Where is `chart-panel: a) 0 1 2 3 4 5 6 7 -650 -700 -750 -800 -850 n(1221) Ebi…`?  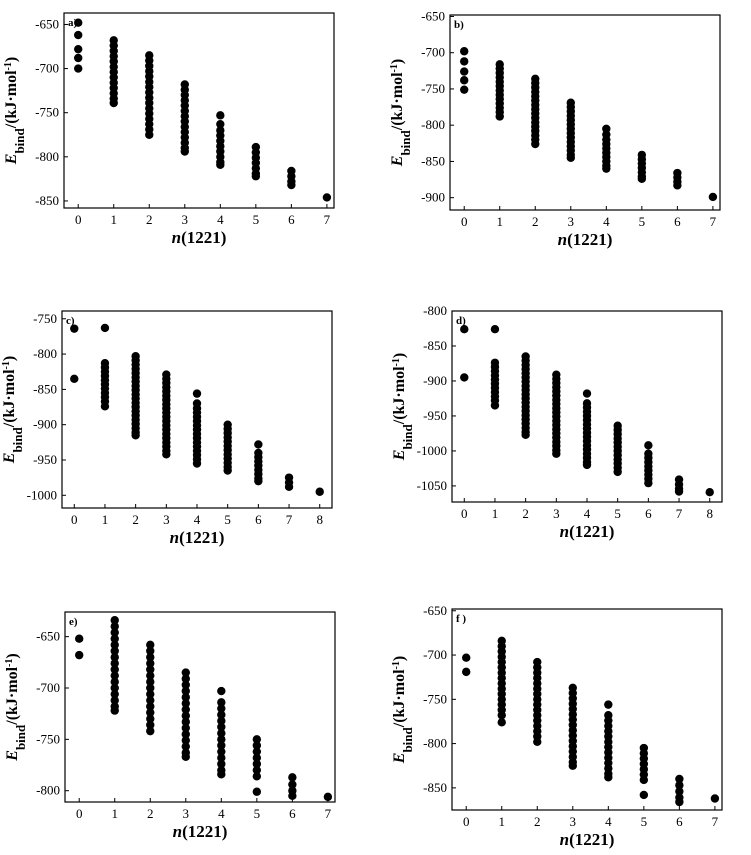
chart-panel: a) 0 1 2 3 4 5 6 7 -650 -700 -750 -800 -850 n(1221) Ebi… is located at coordinates (169, 129).